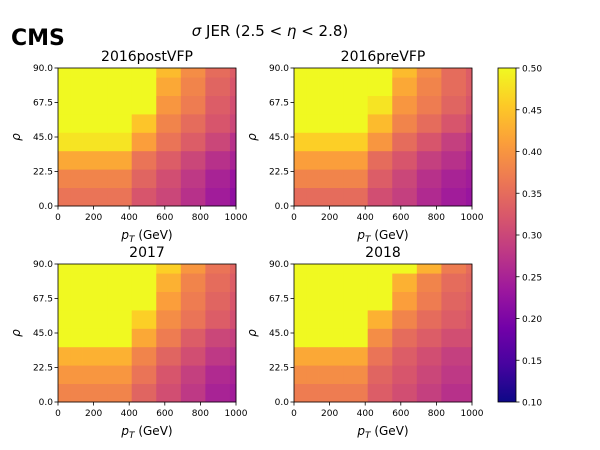  What do you see at coordinates (279, 369) in the screenshot?
I see `y-tick-label: 22.5` at bounding box center [279, 369].